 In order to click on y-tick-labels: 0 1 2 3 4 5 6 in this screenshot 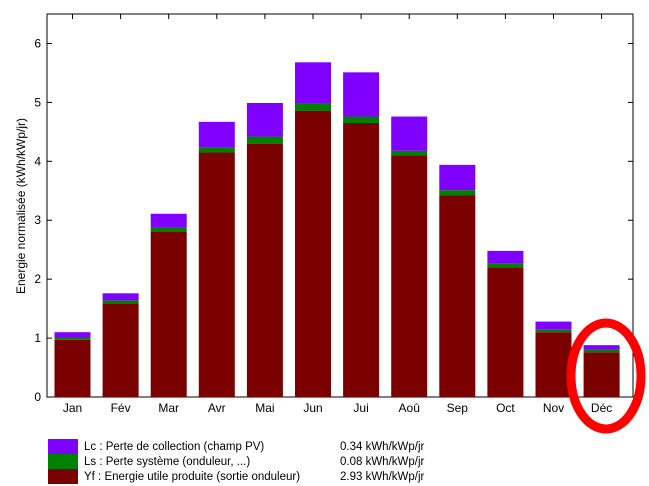, I will do `click(37, 220)`.